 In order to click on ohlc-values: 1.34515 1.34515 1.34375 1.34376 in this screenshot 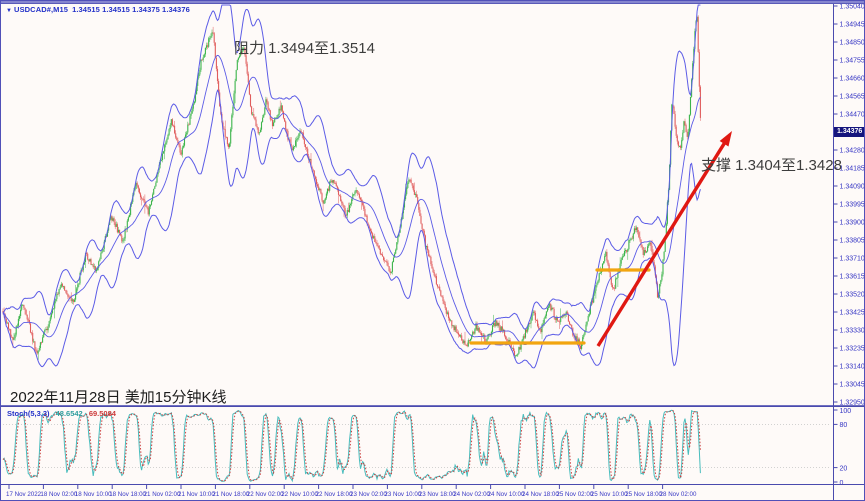, I will do `click(131, 9)`.